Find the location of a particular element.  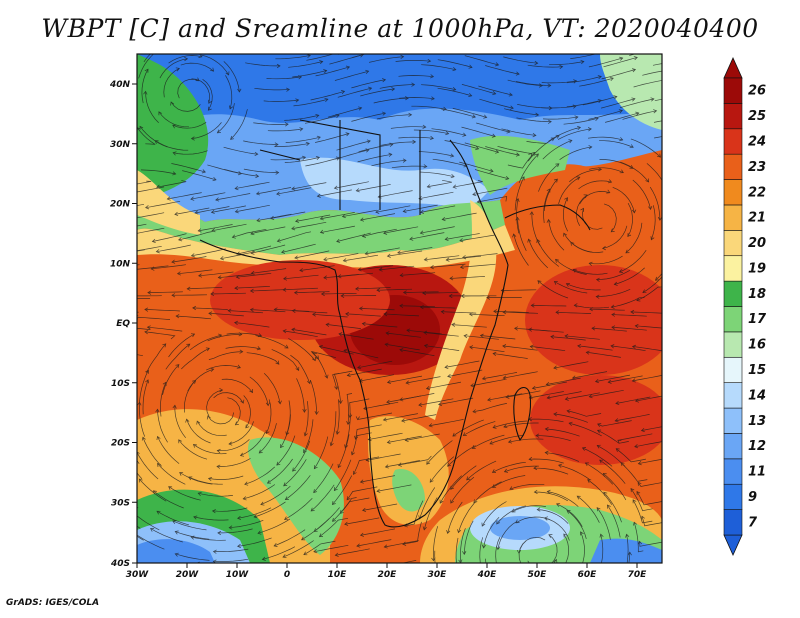

colorbar-label: 11 is located at coordinates (757, 472).